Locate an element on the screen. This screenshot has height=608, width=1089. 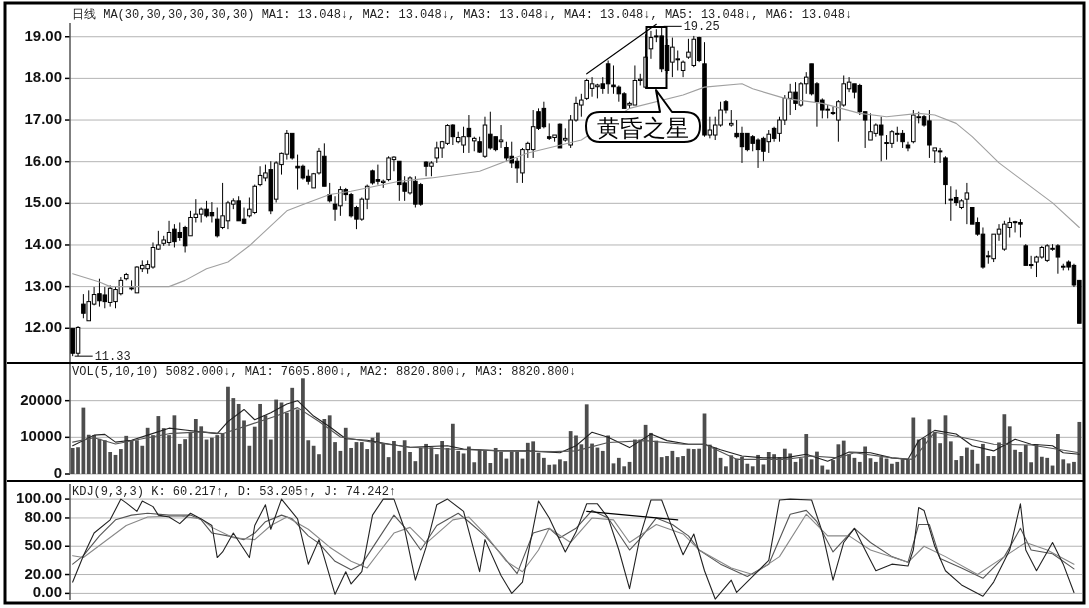
callout-evening-star: 黄昏之星 is located at coordinates (643, 116).